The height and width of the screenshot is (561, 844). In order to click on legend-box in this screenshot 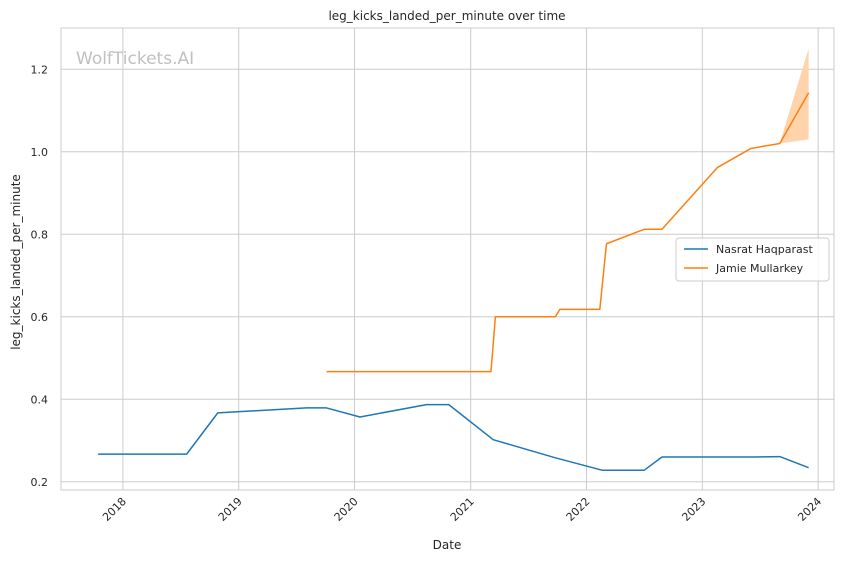, I will do `click(752, 259)`.